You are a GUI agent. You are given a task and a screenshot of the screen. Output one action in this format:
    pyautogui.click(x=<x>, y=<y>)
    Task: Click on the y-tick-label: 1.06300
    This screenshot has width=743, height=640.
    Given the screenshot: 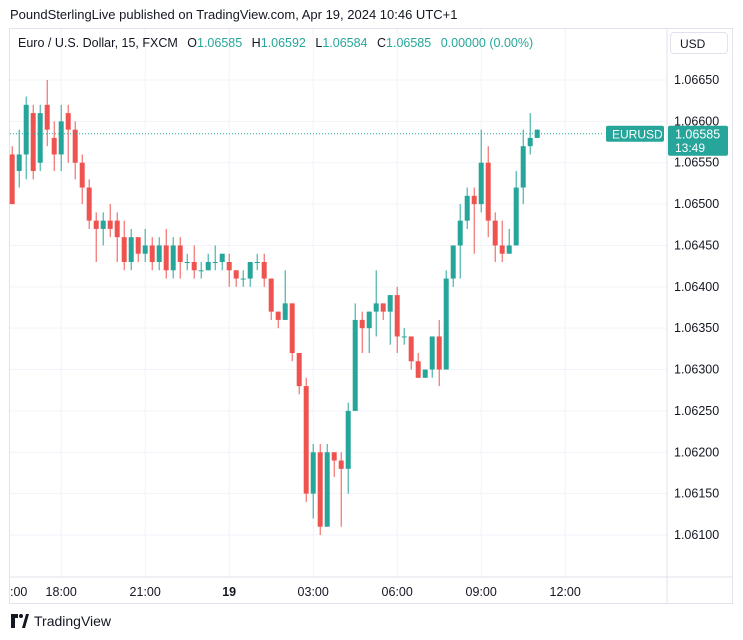 What is the action you would take?
    pyautogui.click(x=696, y=370)
    